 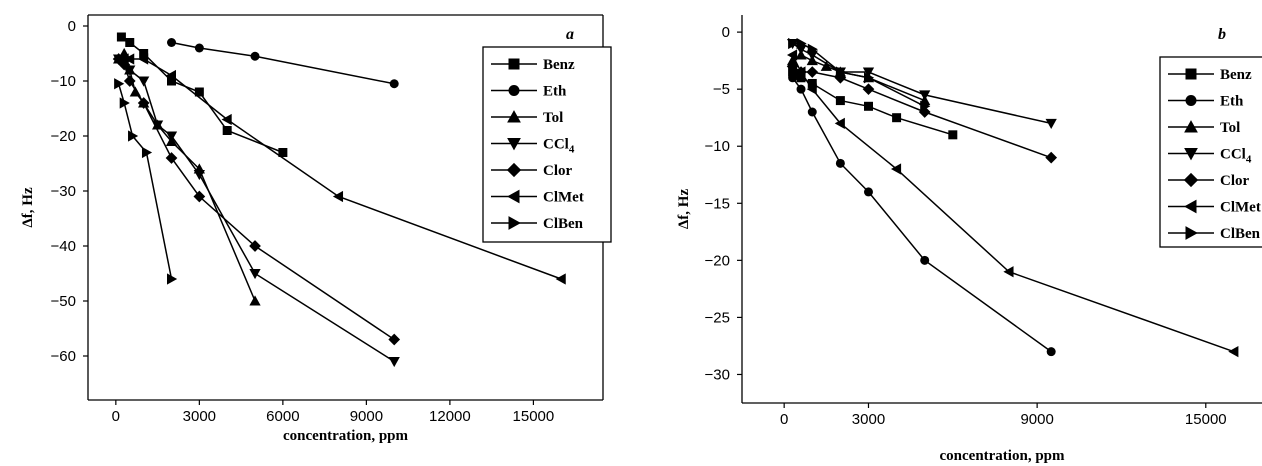 I want to click on panel-b-y-tick-label: −5, so click(x=721, y=89).